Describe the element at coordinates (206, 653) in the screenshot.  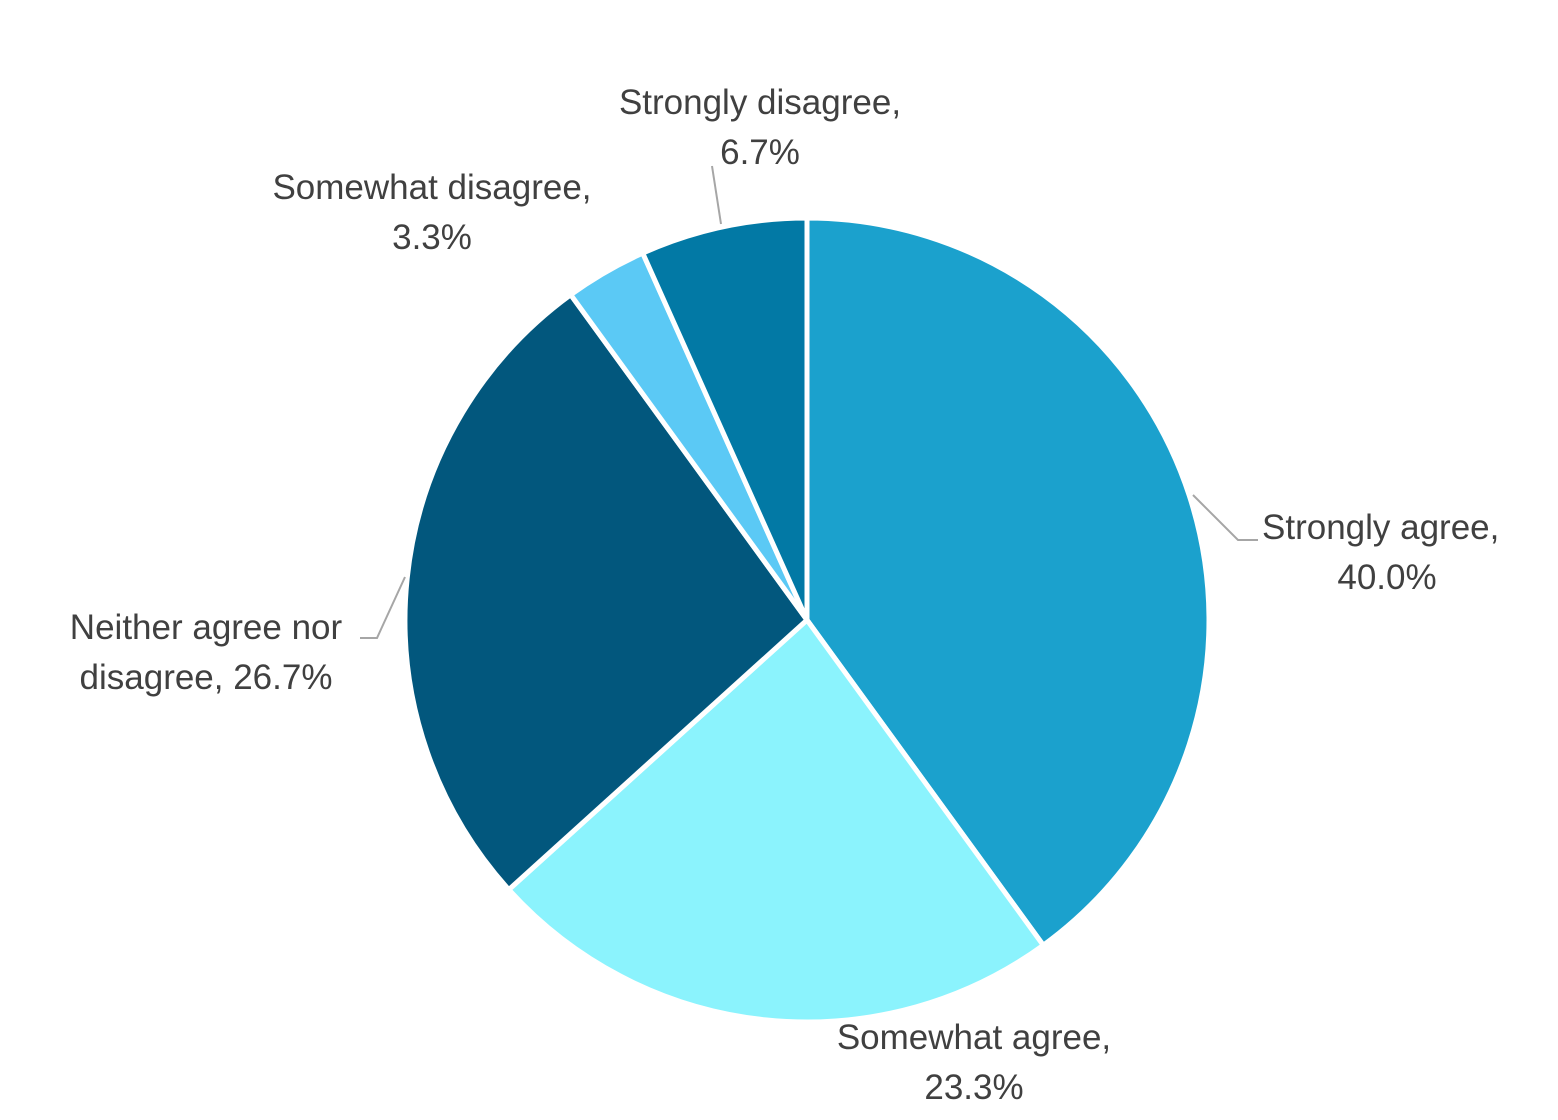
I see `label-neither: Neither agree nor disagree, 26.7%` at that location.